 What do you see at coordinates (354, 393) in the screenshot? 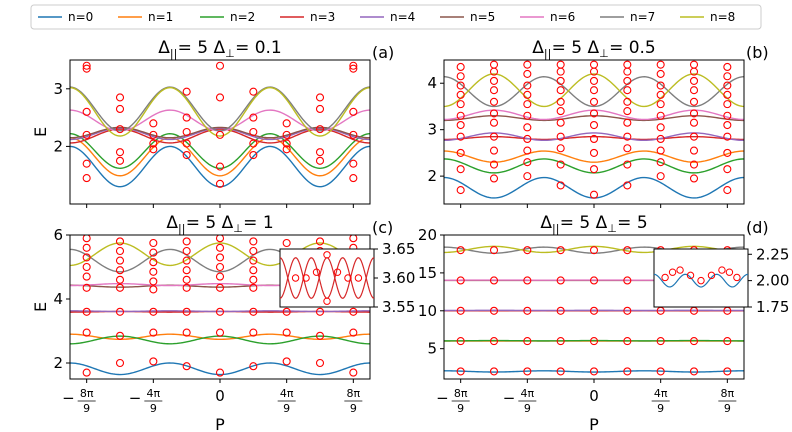
I see `x-tick-num: 8π` at bounding box center [354, 393].